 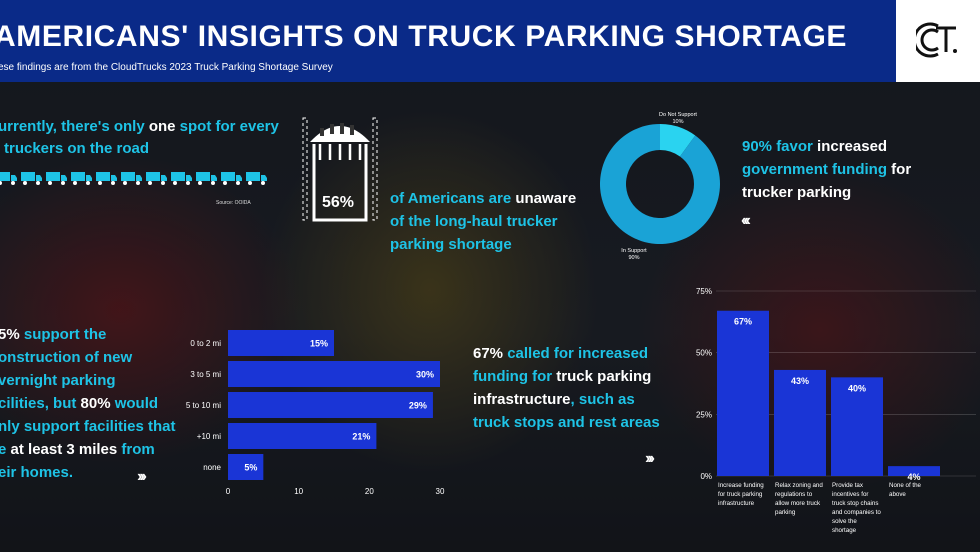 What do you see at coordinates (794, 494) in the screenshot?
I see `vbar-category-label: regulations to` at bounding box center [794, 494].